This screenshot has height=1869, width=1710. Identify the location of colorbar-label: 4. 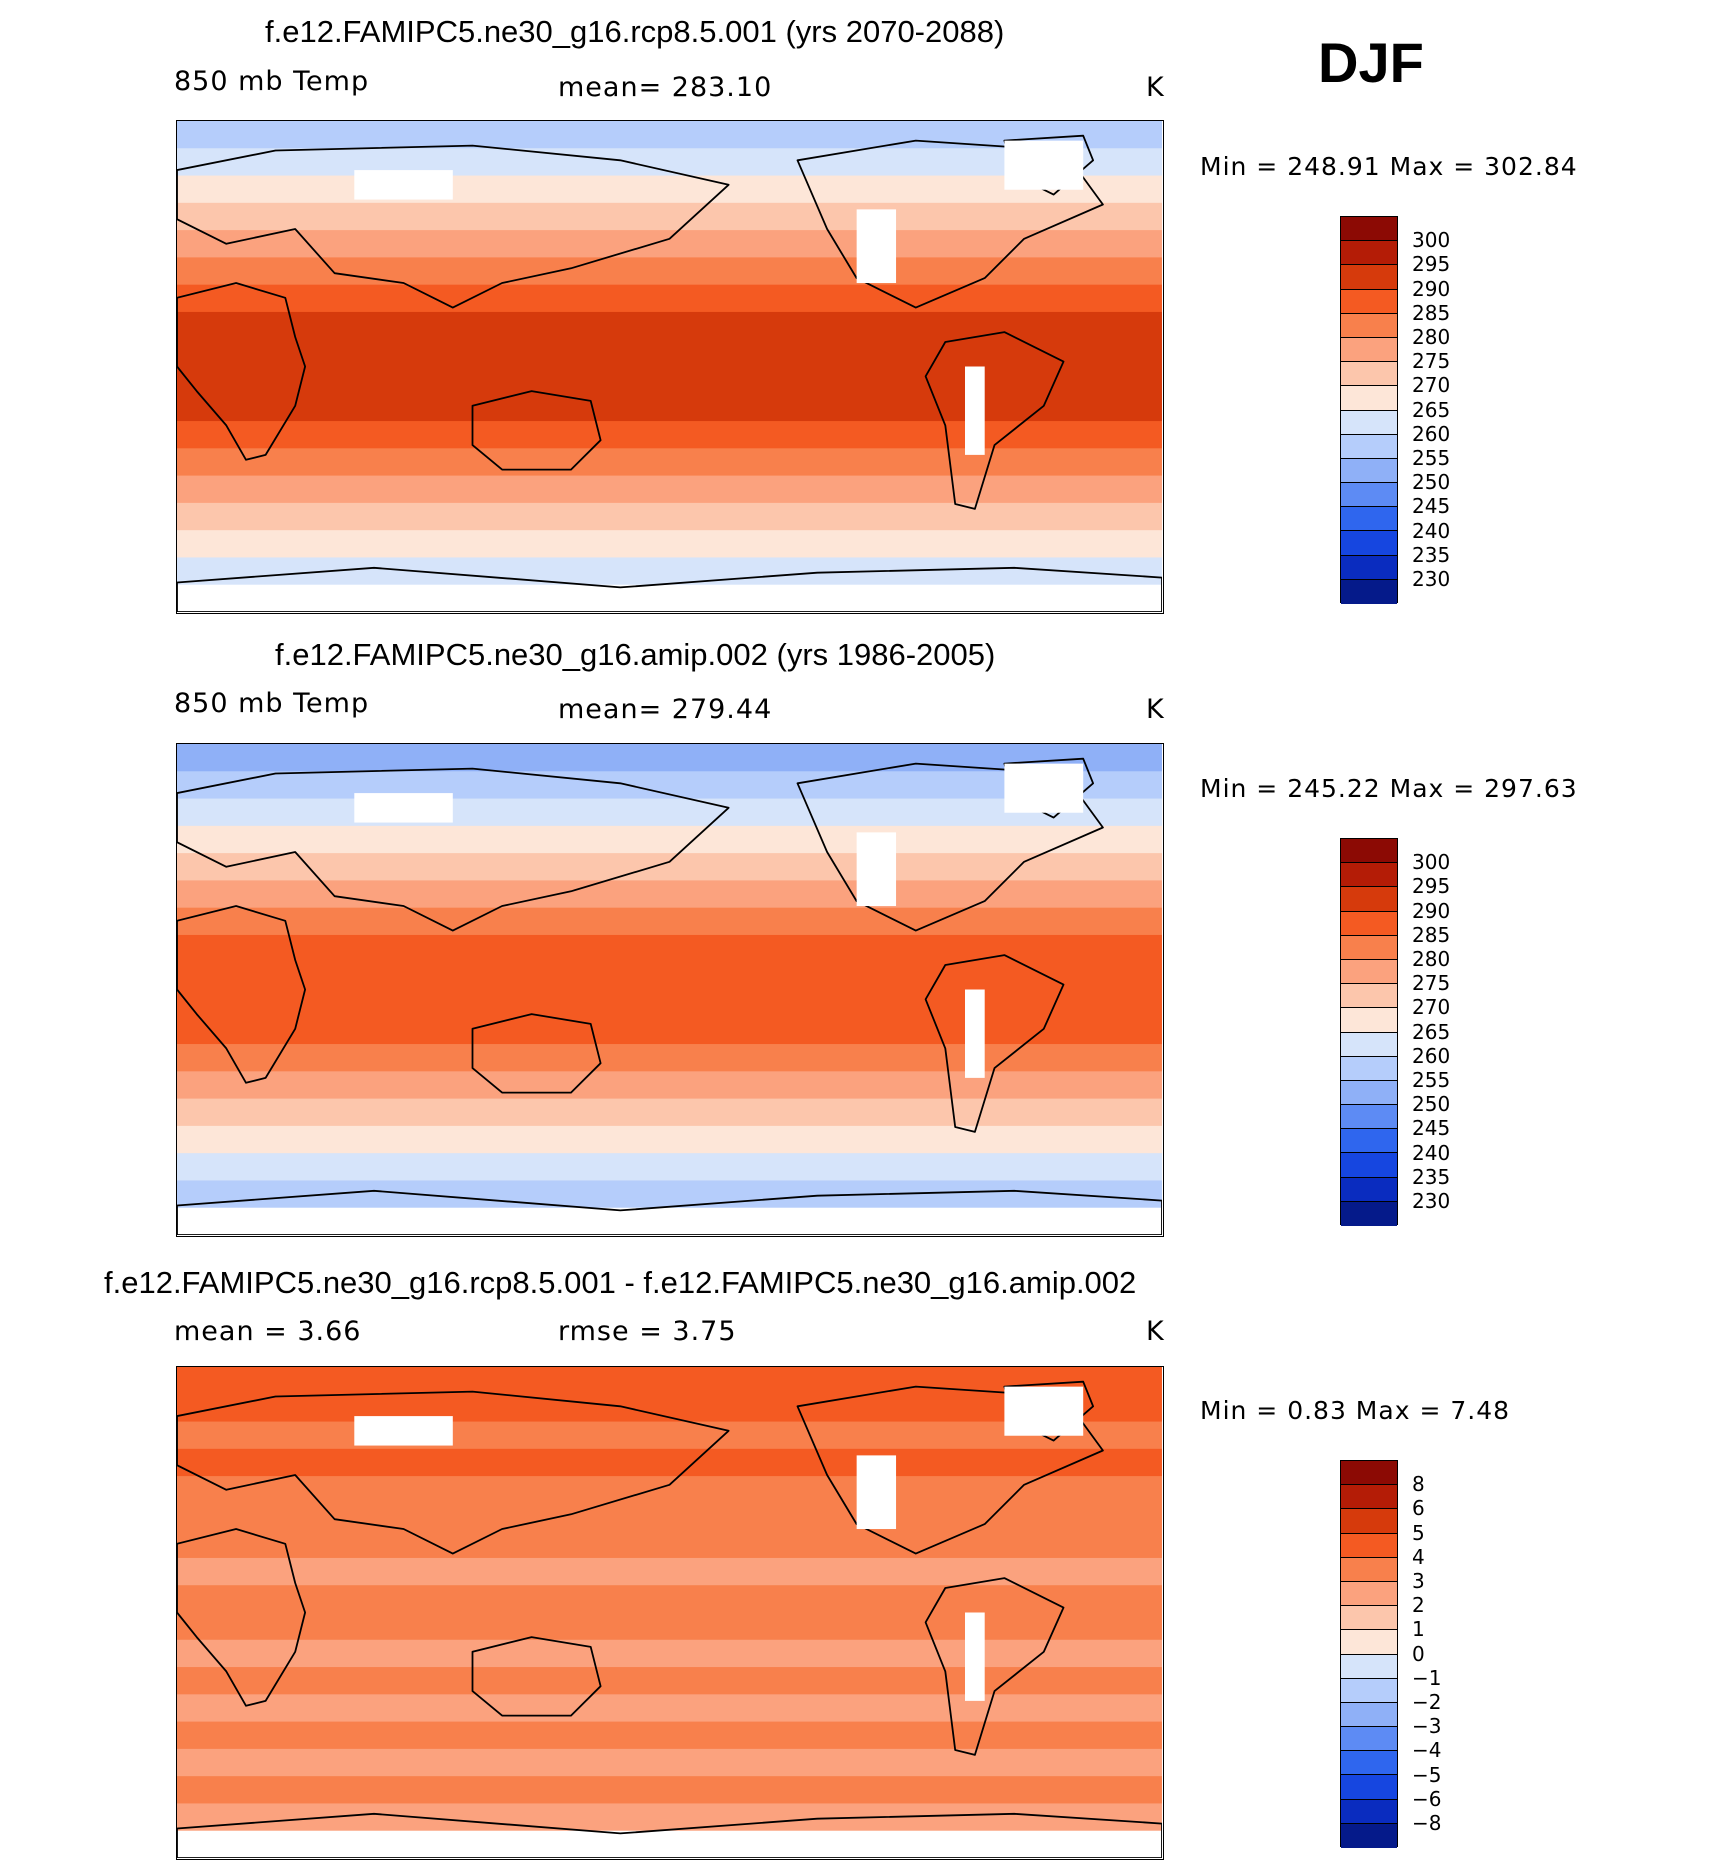
(1418, 1556).